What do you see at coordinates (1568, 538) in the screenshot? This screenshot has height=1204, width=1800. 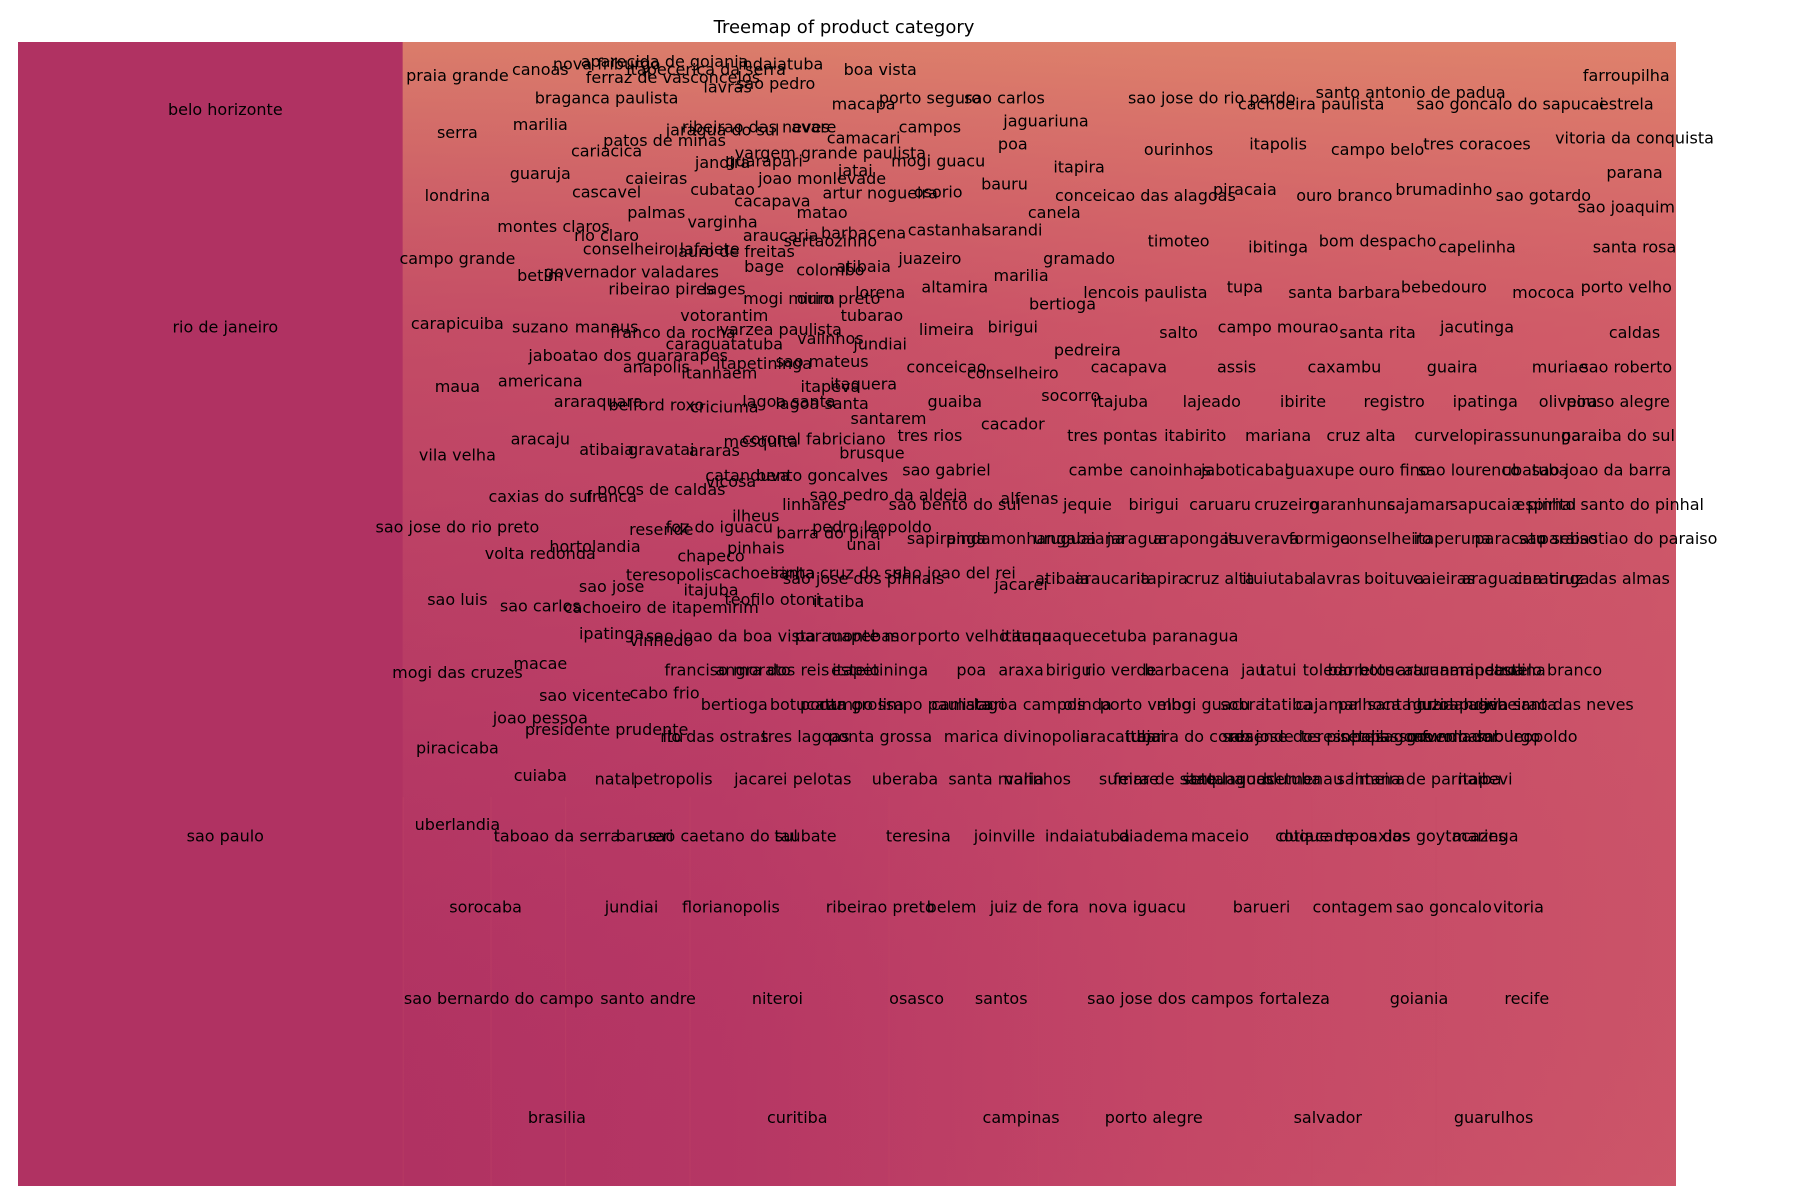 I see `tile-label: paraiso` at bounding box center [1568, 538].